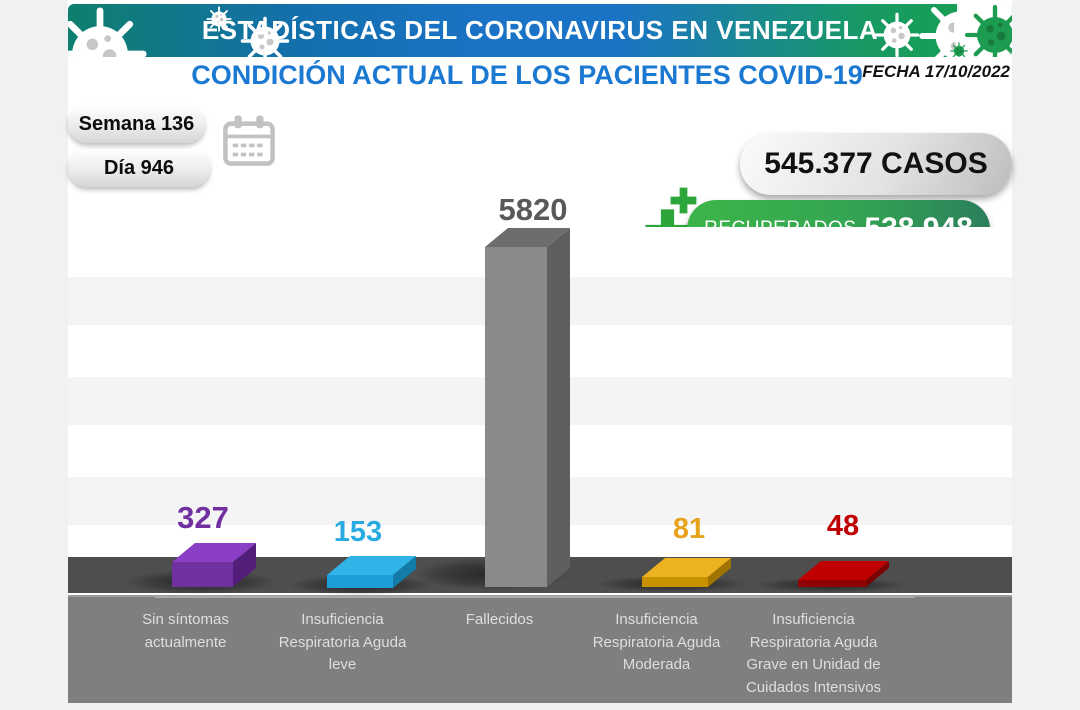 The height and width of the screenshot is (710, 1080). Describe the element at coordinates (936, 71) in the screenshot. I see `date-label: FECHA 17/10/2022` at that location.